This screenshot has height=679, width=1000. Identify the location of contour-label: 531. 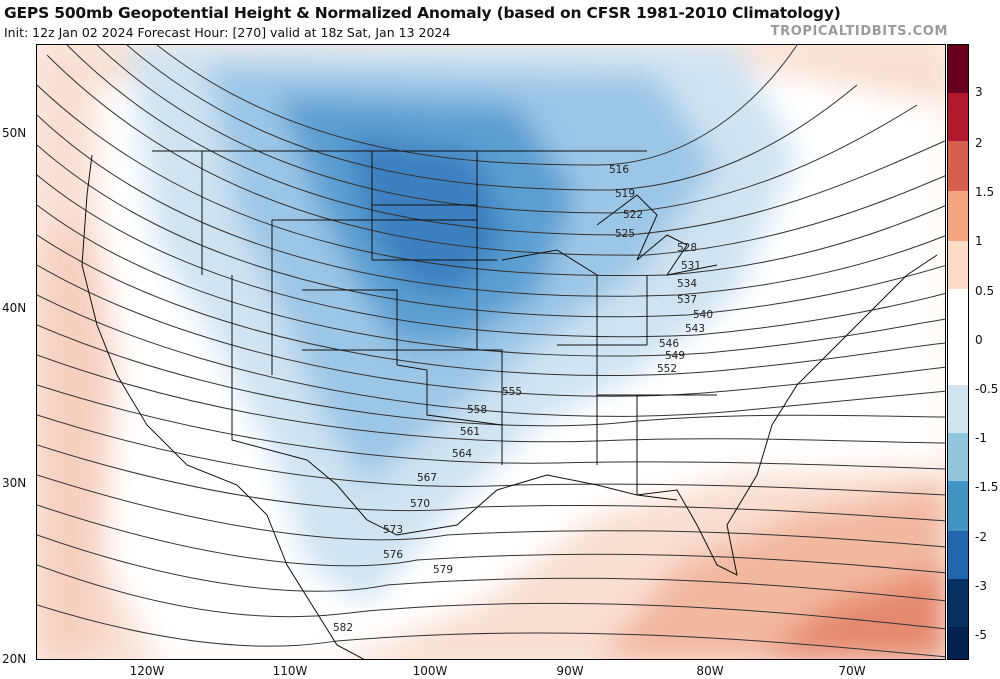
(691, 266).